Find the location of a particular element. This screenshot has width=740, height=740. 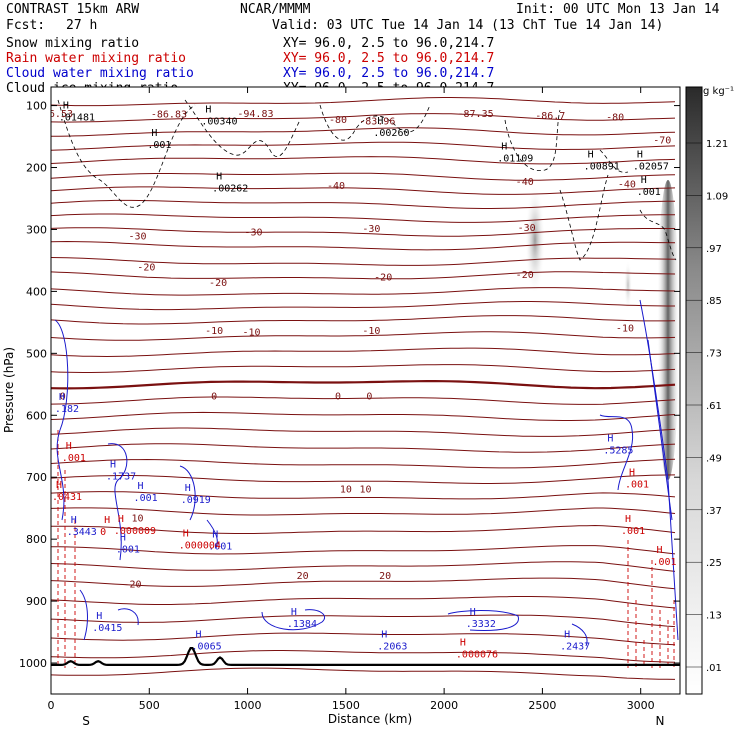

snow-shade-faint is located at coordinates (628, 285).